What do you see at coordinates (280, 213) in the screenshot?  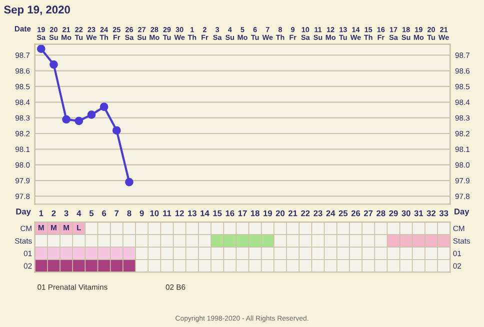 I see `x-tick-label: 20` at bounding box center [280, 213].